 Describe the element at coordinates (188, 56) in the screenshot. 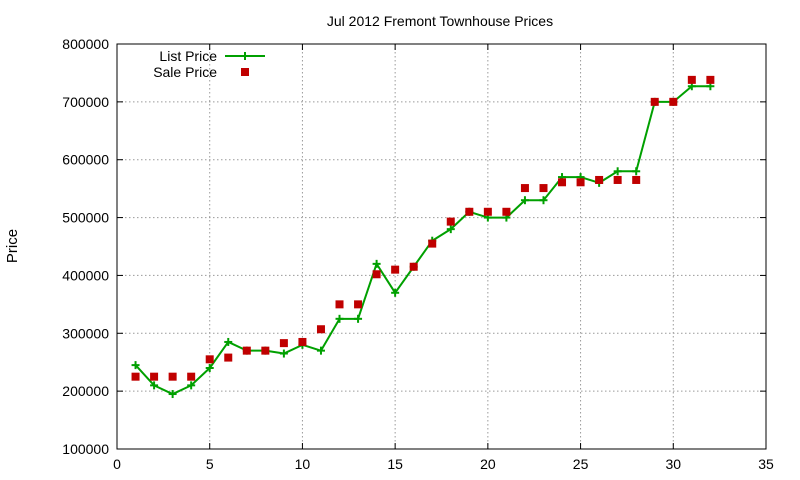

I see `legend-label-list-price: List Price` at that location.